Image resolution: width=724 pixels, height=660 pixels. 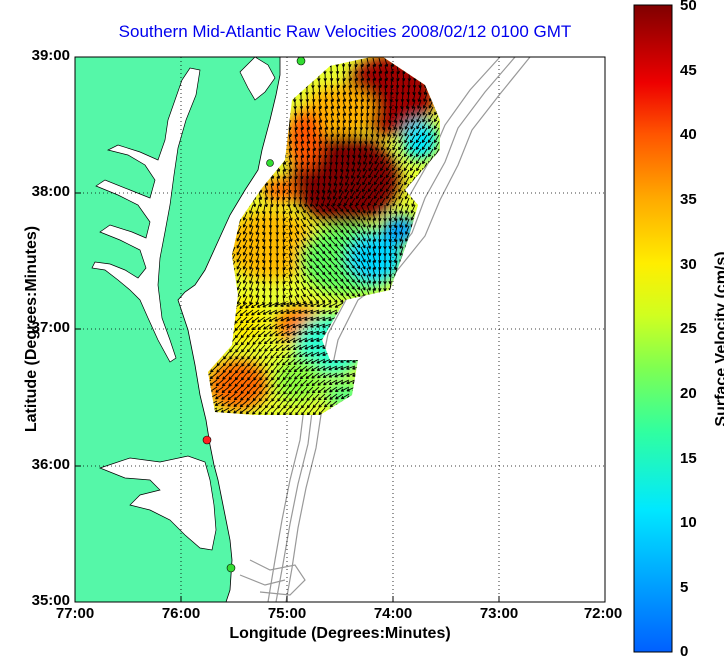 I want to click on colorbar-tick-label: 30, so click(x=688, y=264).